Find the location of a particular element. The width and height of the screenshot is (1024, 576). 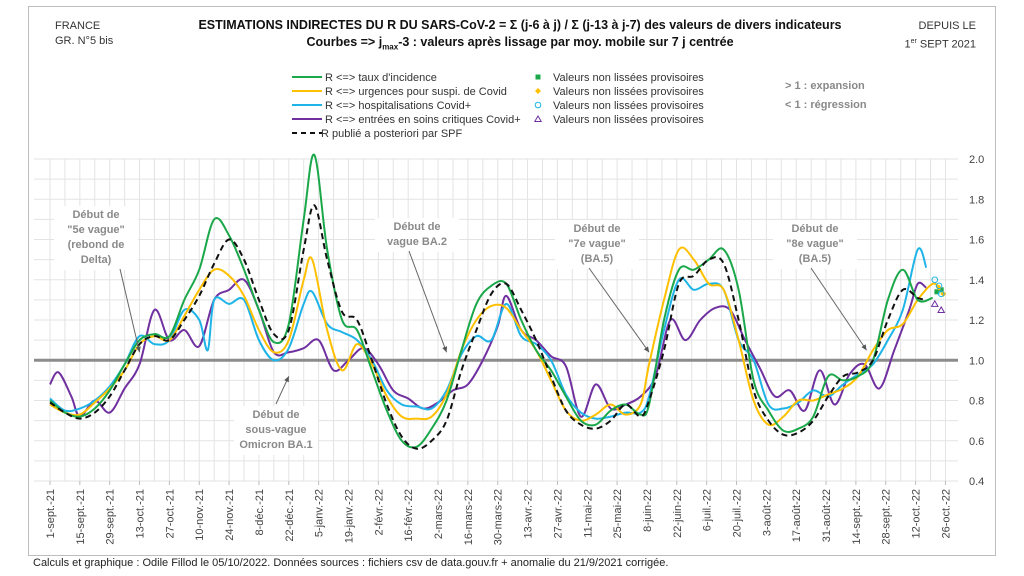

legend-label-soins_critiques: R <=> entrées en soins critiques Covid+ is located at coordinates (423, 120).